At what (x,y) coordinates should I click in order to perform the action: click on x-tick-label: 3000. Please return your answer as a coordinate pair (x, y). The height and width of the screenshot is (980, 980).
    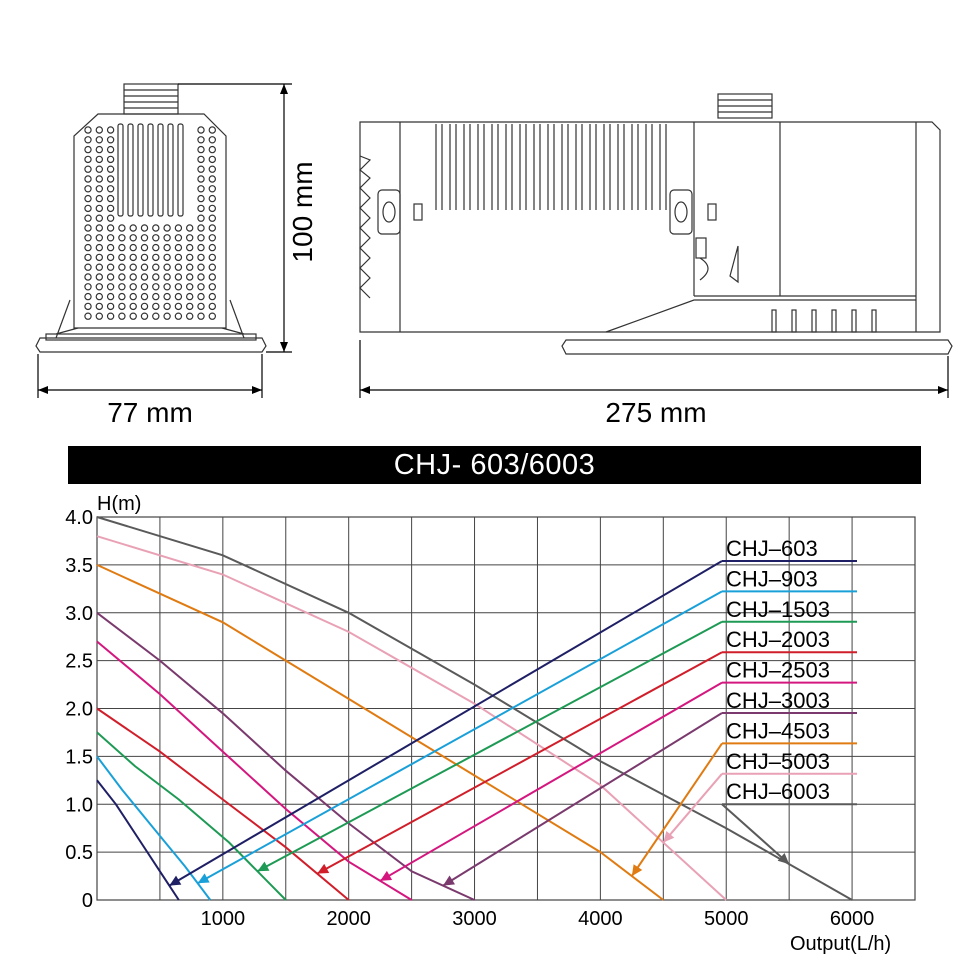
    Looking at the image, I should click on (474, 919).